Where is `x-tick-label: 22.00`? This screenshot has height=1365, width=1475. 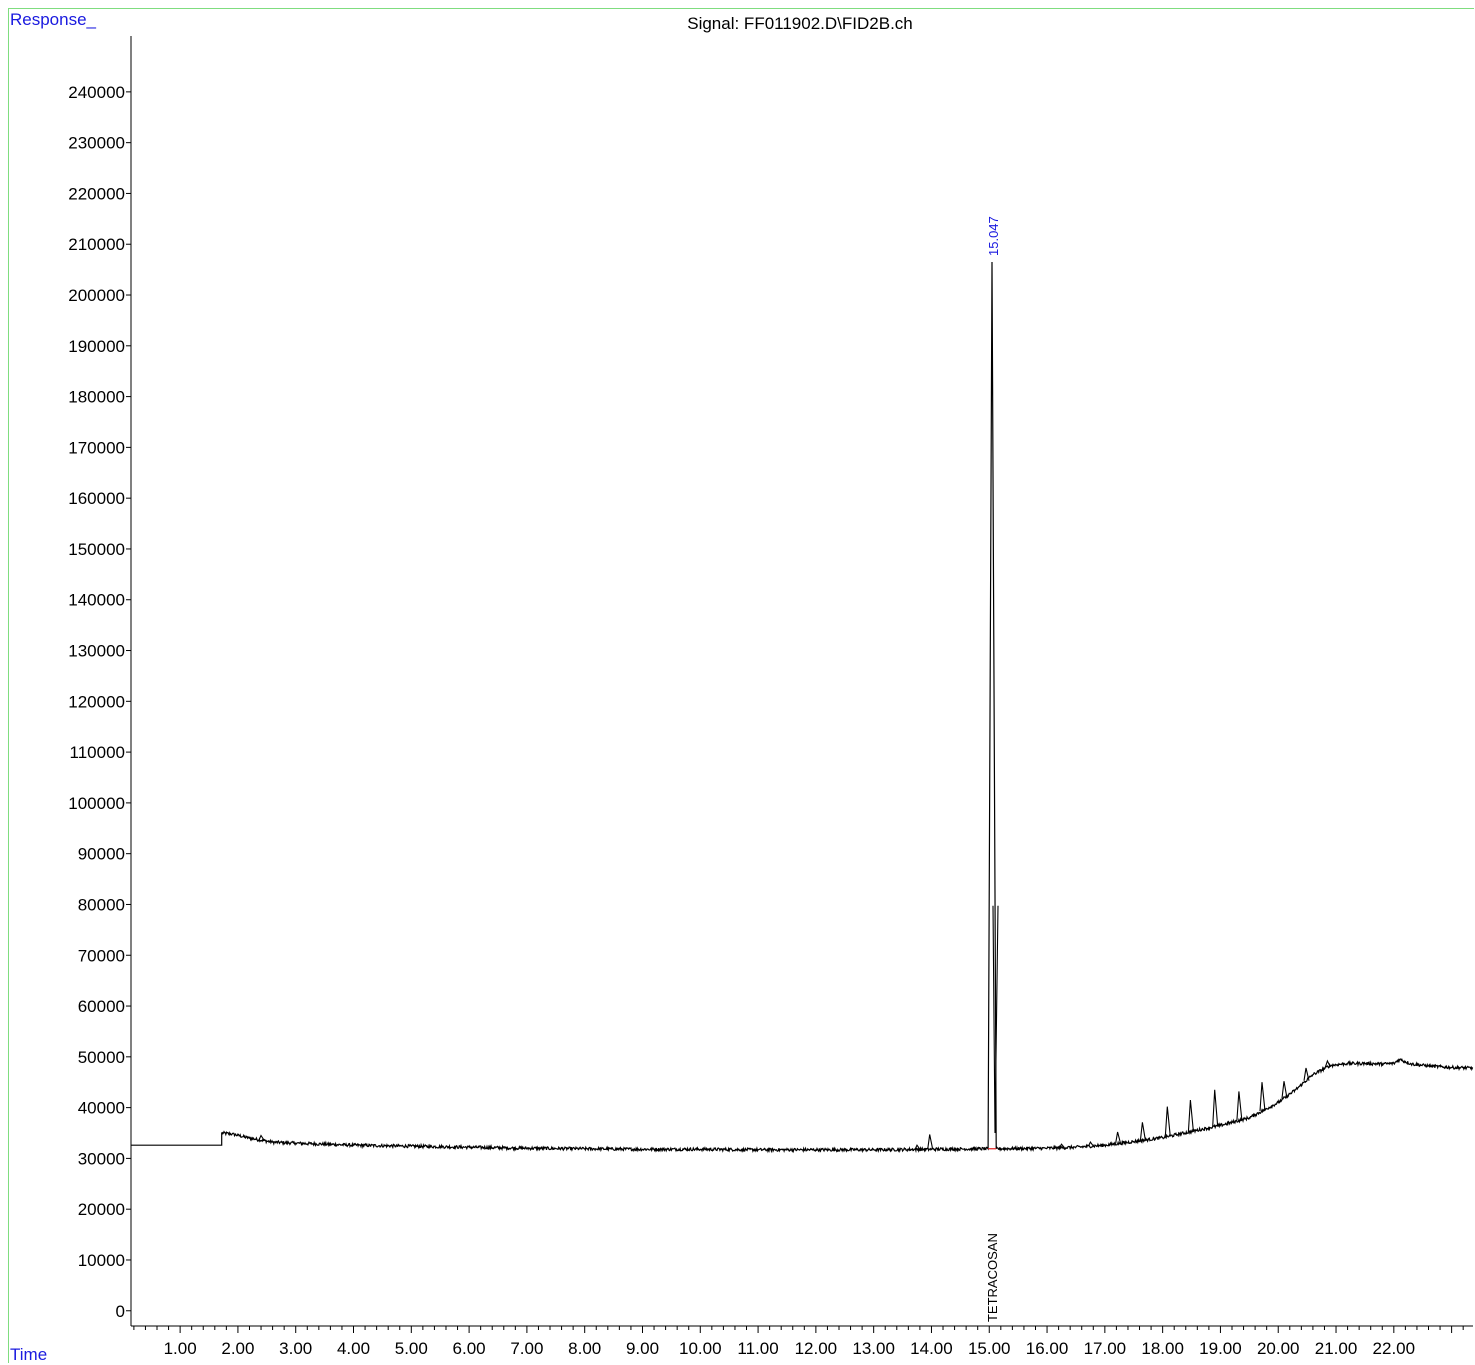 x-tick-label: 22.00 is located at coordinates (1394, 1348).